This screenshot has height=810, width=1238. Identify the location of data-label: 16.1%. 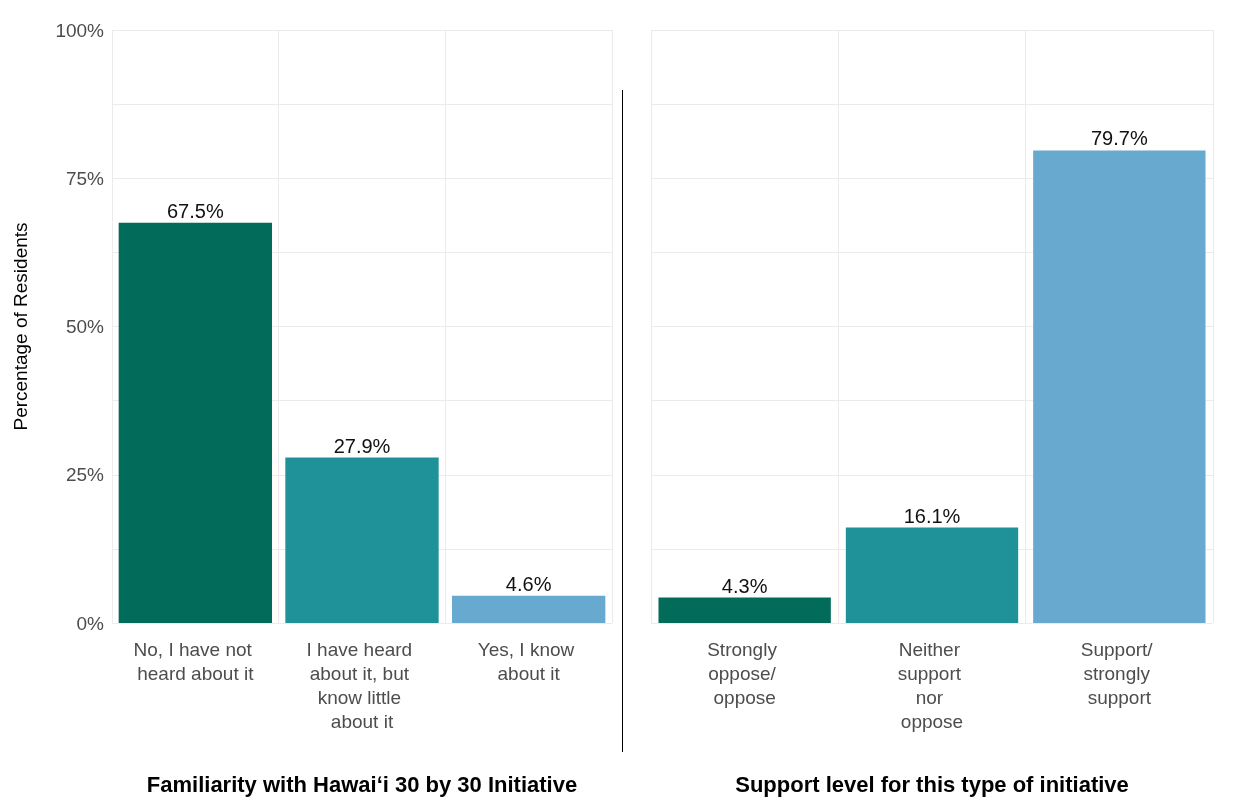
(932, 515).